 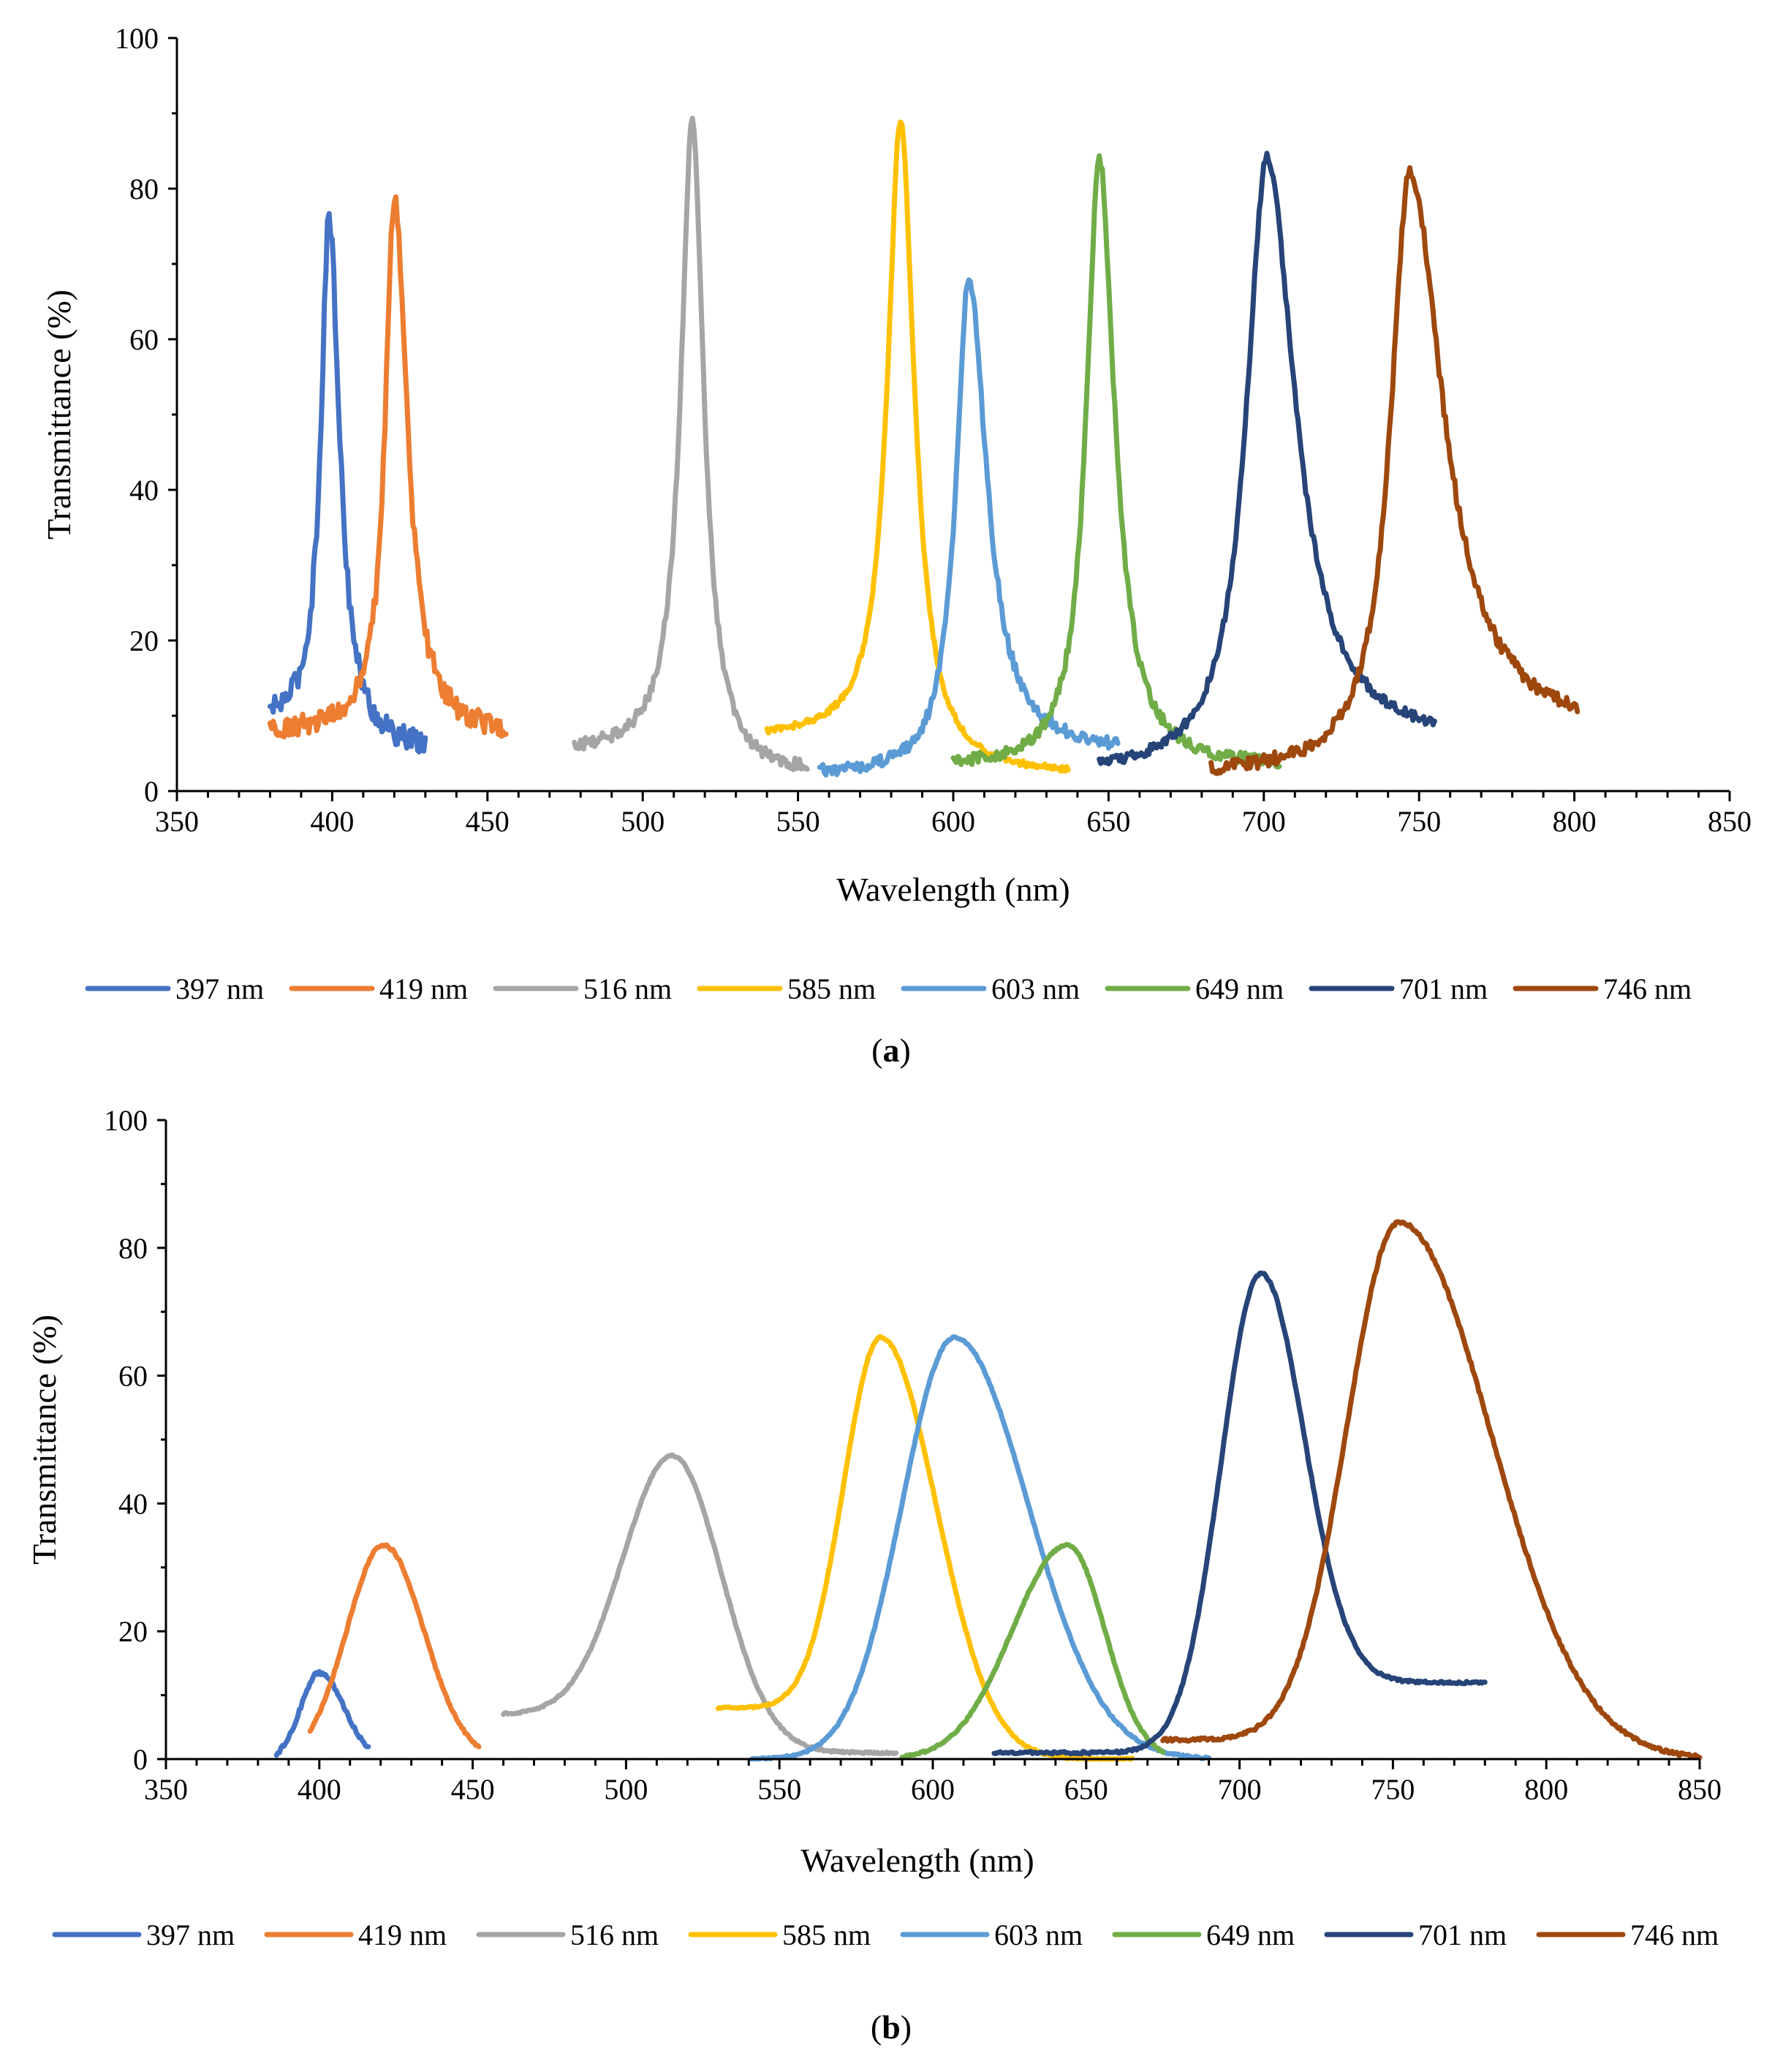 What do you see at coordinates (1546, 1790) in the screenshot?
I see `panel-b-x-tick-label: 800` at bounding box center [1546, 1790].